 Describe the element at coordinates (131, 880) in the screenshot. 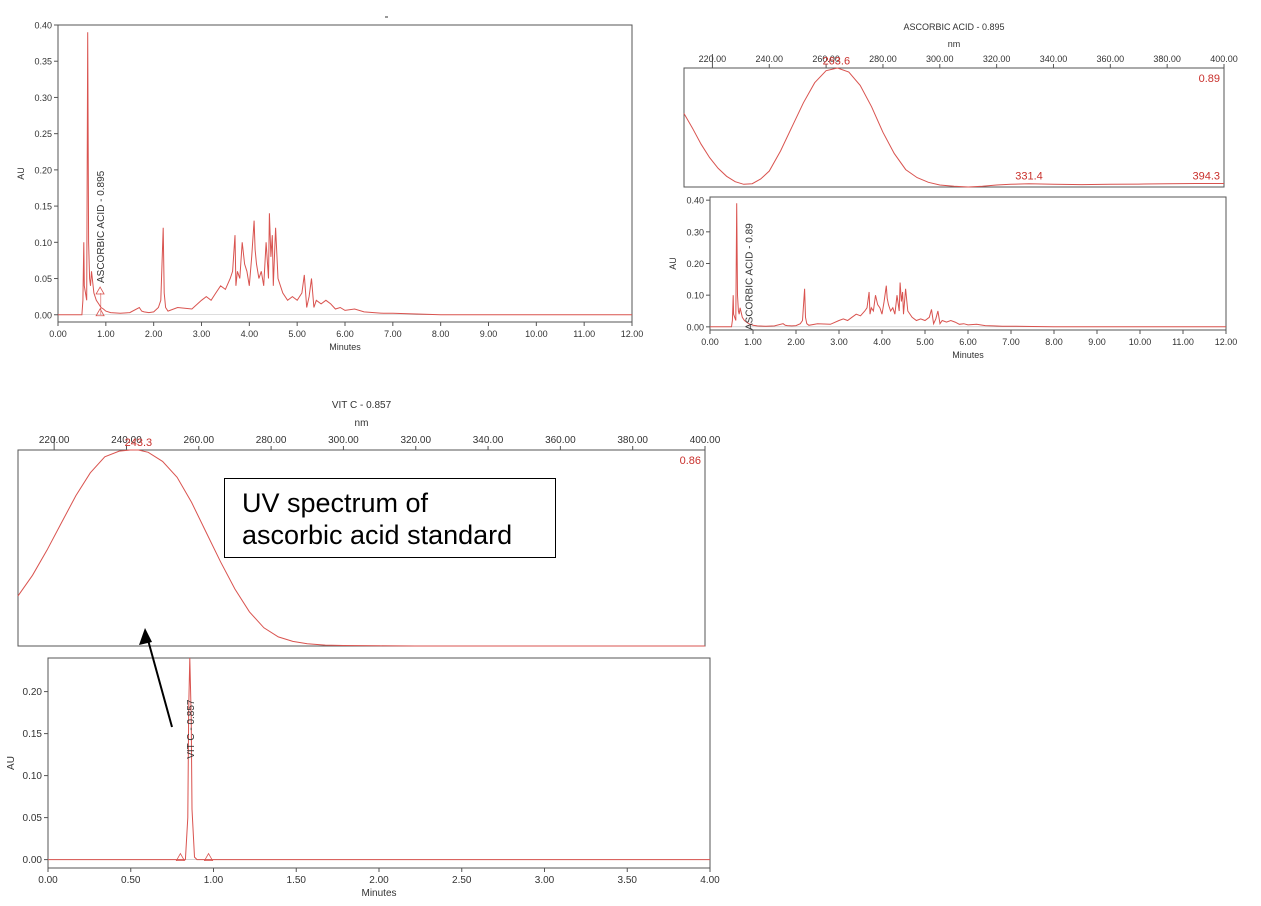

I see `x-tick-label: 0.50` at that location.